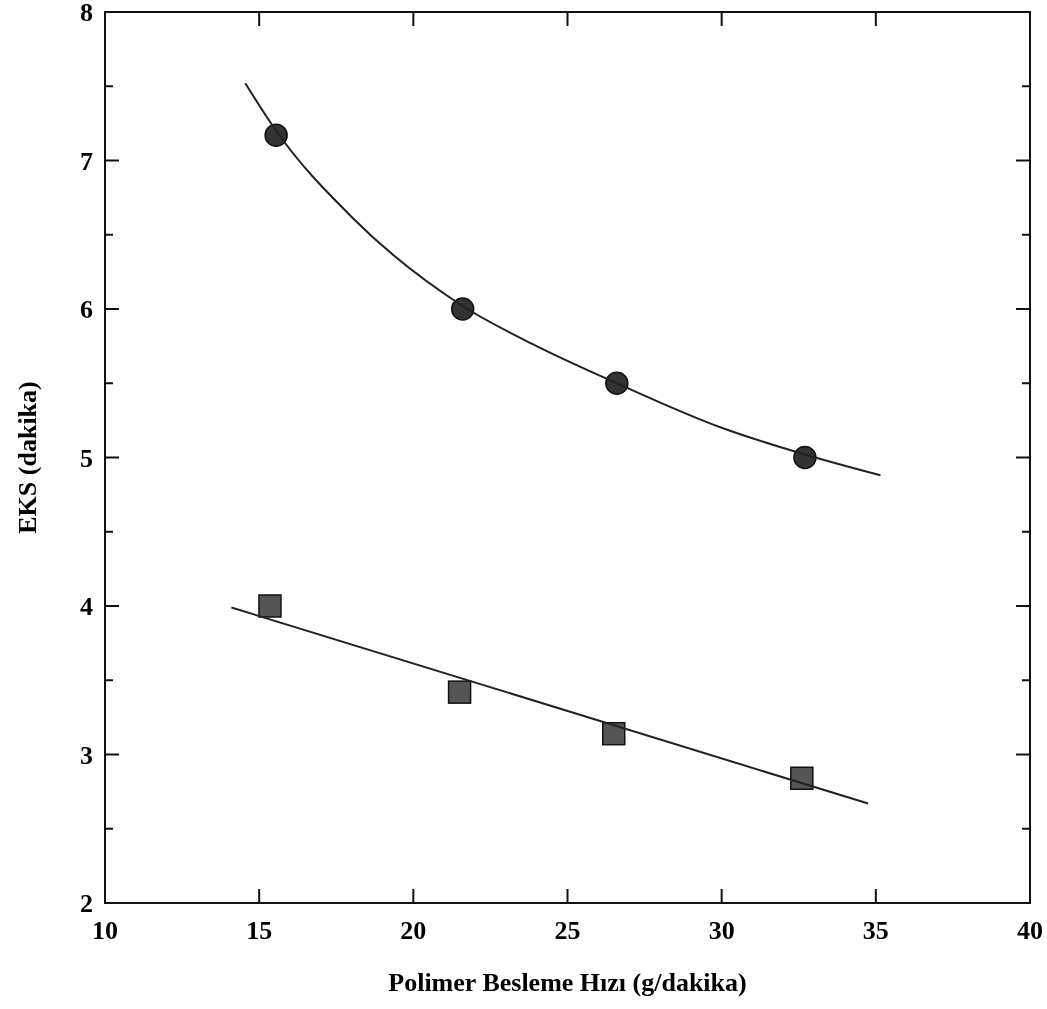 This screenshot has height=1009, width=1047. What do you see at coordinates (721, 930) in the screenshot?
I see `x-tick-label: 30` at bounding box center [721, 930].